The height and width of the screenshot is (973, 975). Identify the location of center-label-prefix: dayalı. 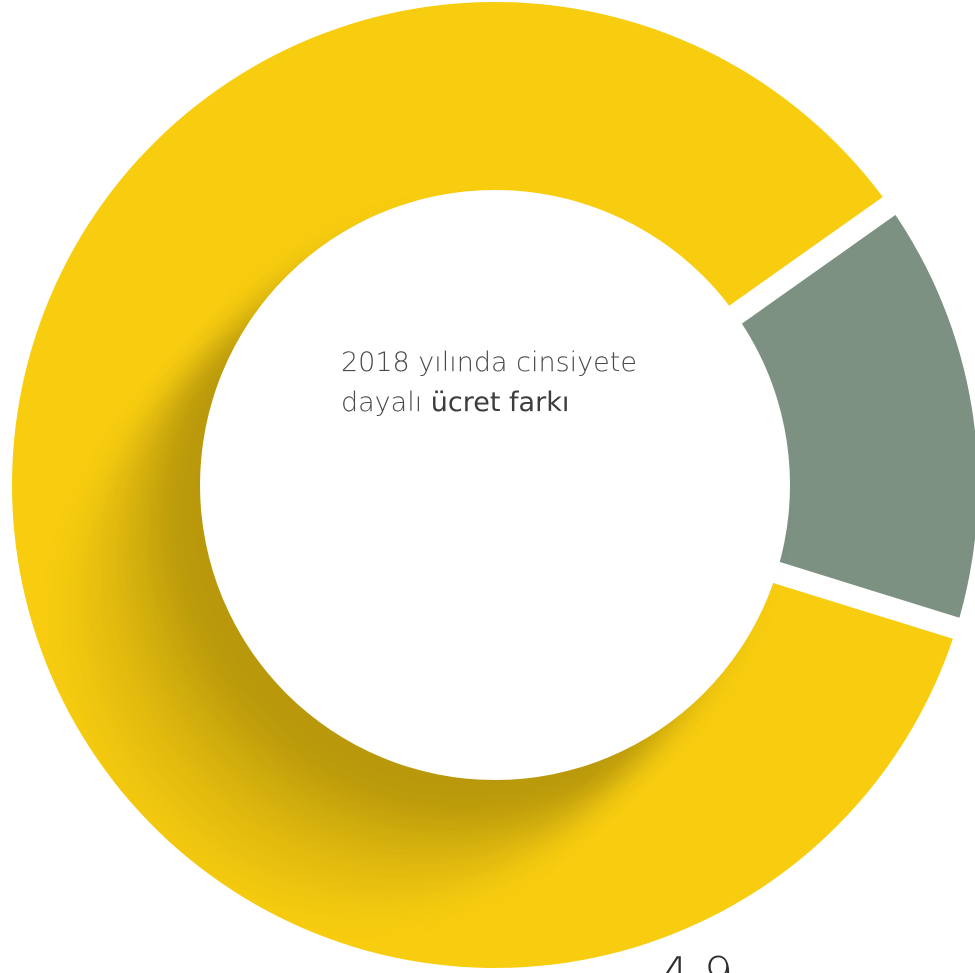
(386, 402).